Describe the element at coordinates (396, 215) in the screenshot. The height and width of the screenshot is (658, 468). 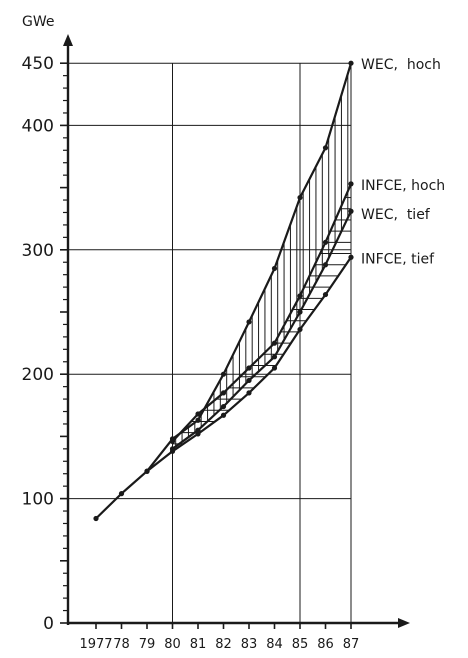
I see `series-label-wec-tief: WEC, tief` at that location.